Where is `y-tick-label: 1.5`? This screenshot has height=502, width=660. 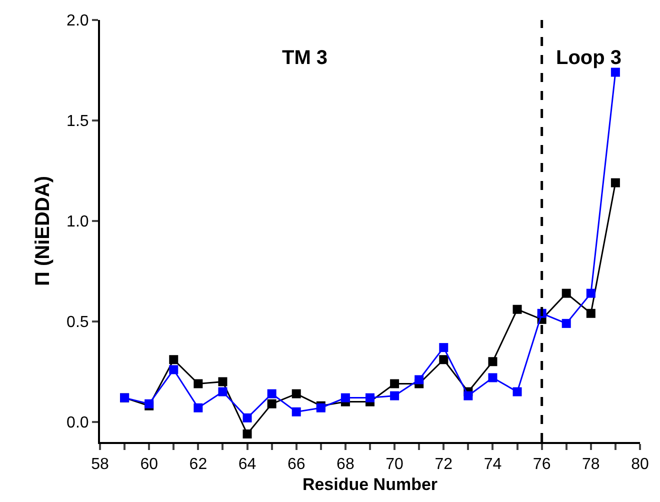
y-tick-label: 1.5 is located at coordinates (77, 121).